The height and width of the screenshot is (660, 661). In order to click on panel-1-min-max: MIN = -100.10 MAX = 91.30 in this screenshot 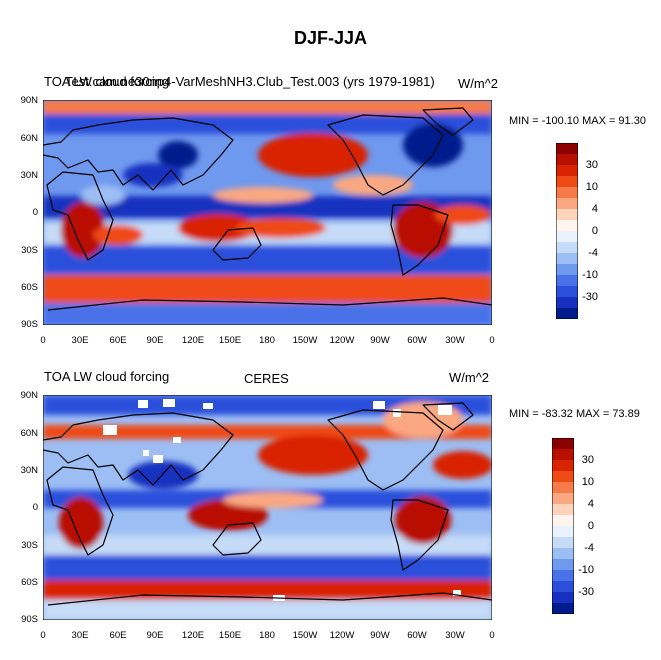, I will do `click(577, 121)`.